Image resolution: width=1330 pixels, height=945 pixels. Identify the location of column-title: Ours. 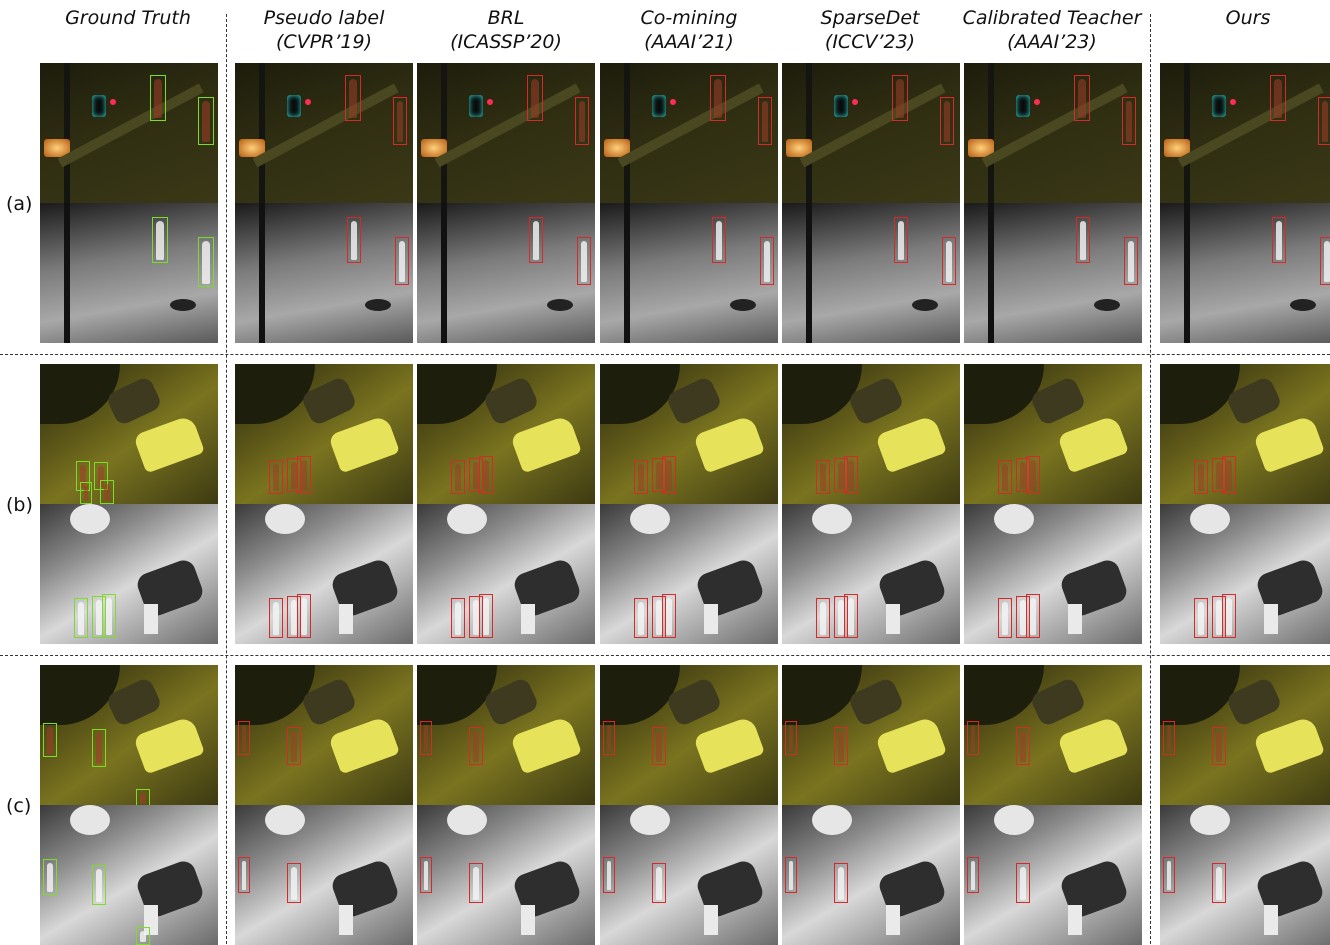
(1248, 18).